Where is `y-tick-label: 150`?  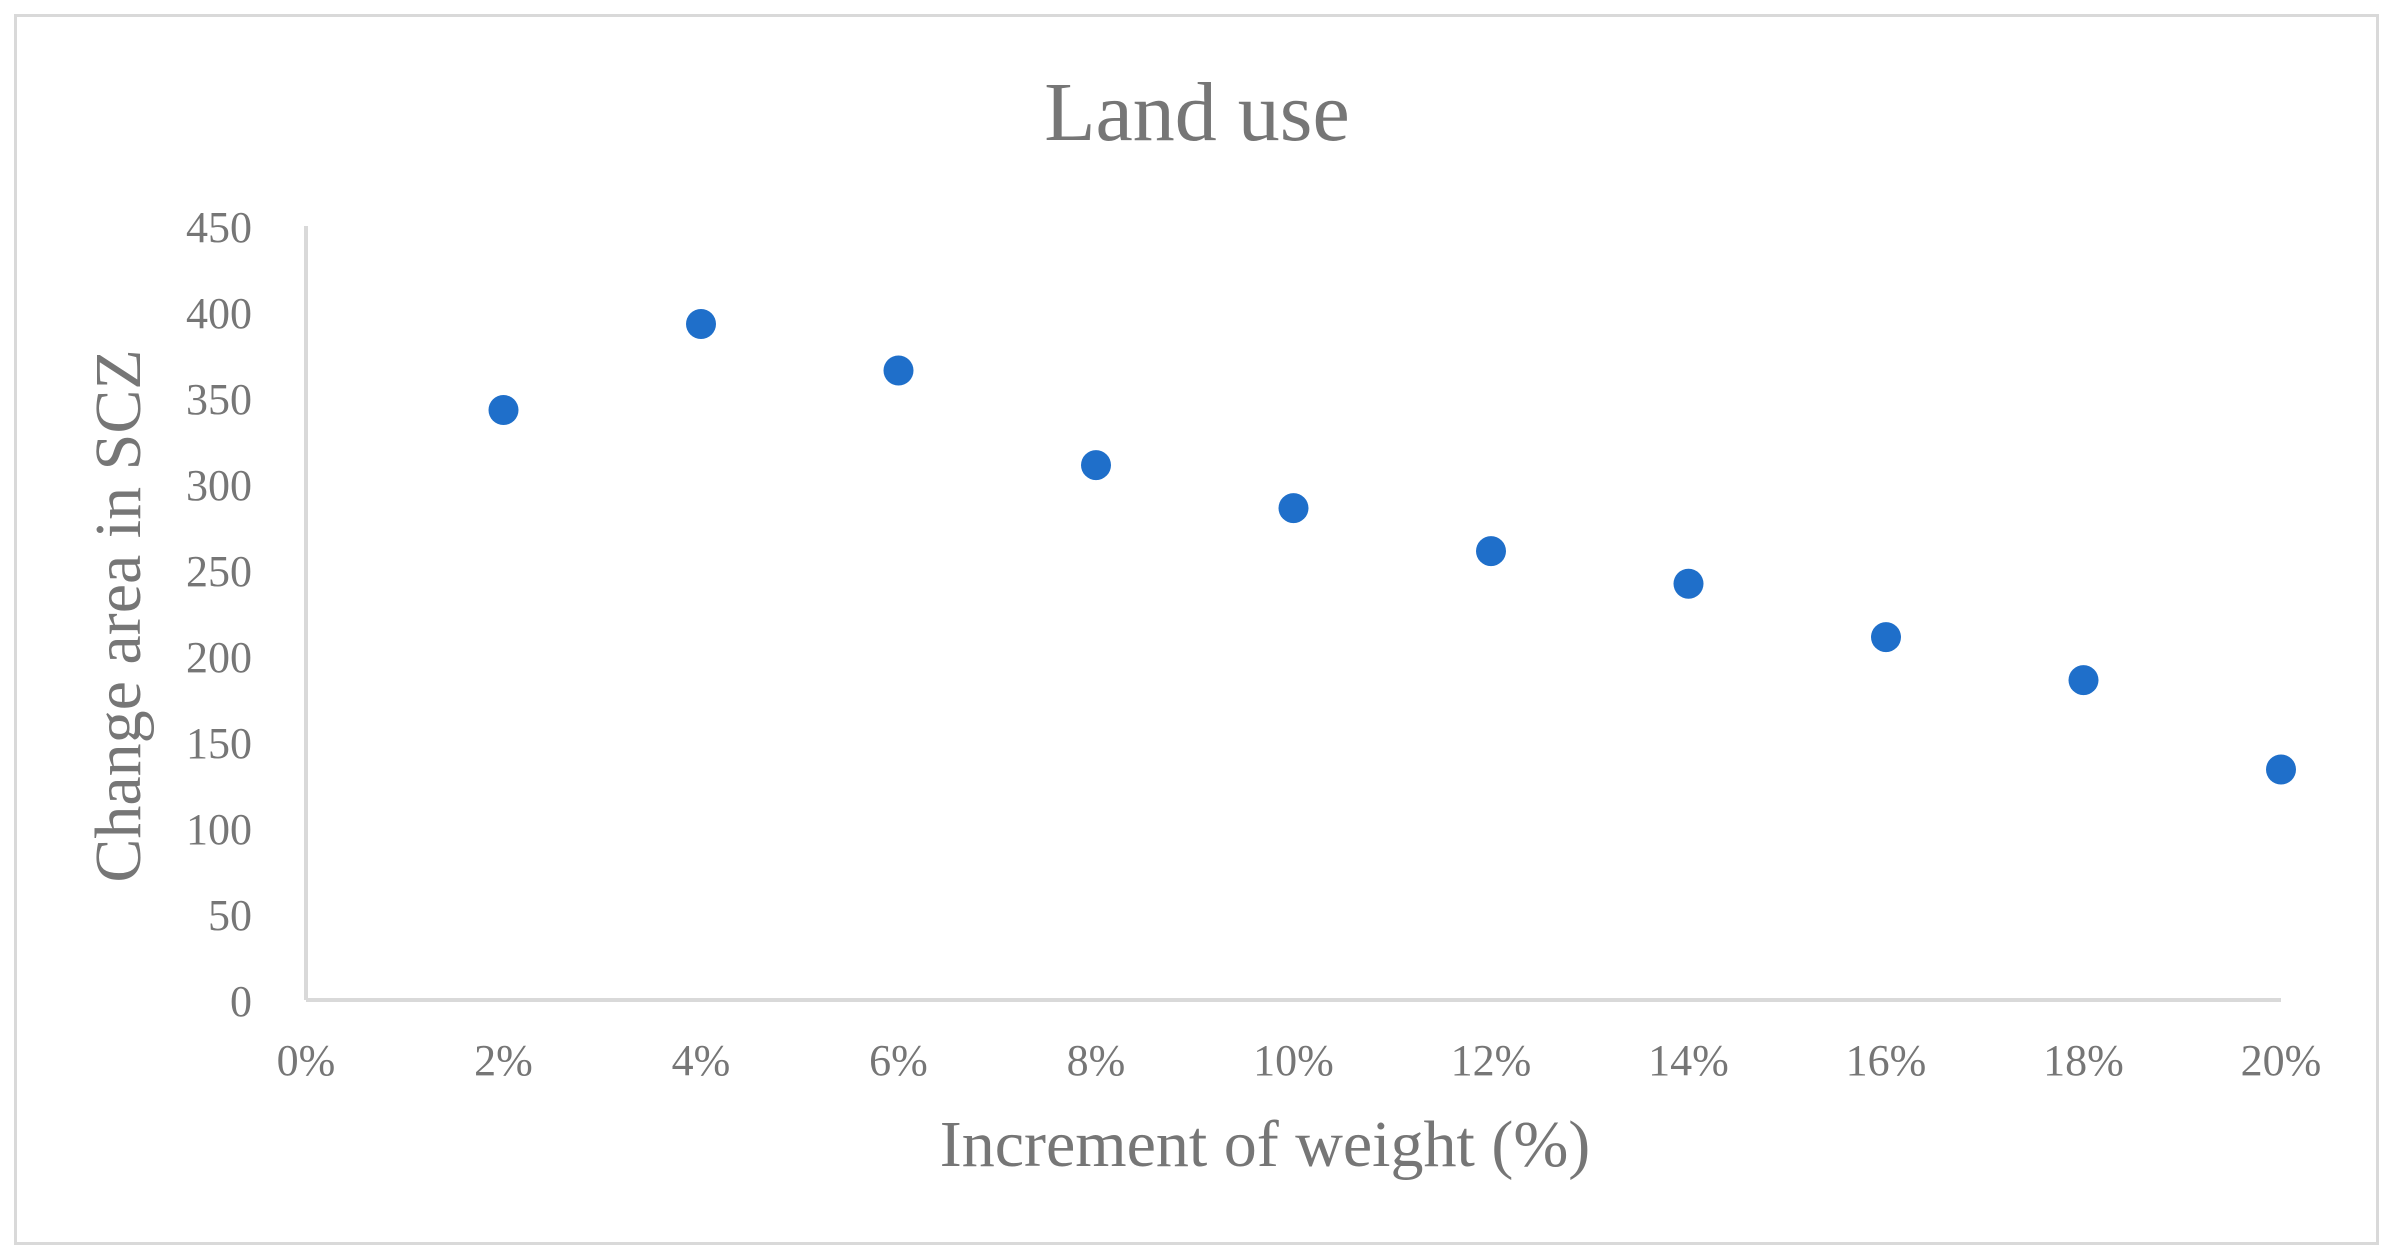 y-tick-label: 150 is located at coordinates (219, 743).